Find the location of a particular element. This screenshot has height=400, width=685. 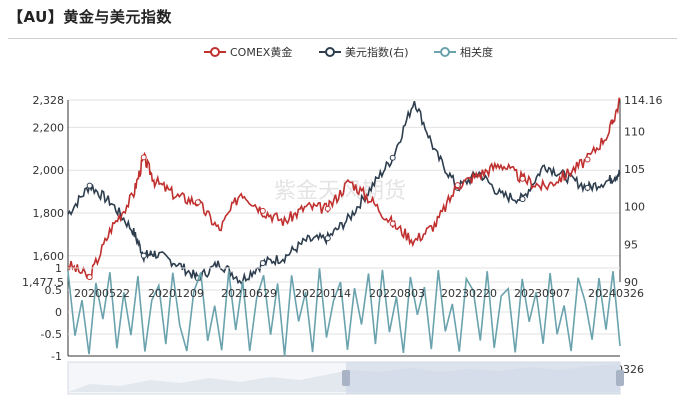

lower-y-tick-3: 0.5 is located at coordinates (54, 290).